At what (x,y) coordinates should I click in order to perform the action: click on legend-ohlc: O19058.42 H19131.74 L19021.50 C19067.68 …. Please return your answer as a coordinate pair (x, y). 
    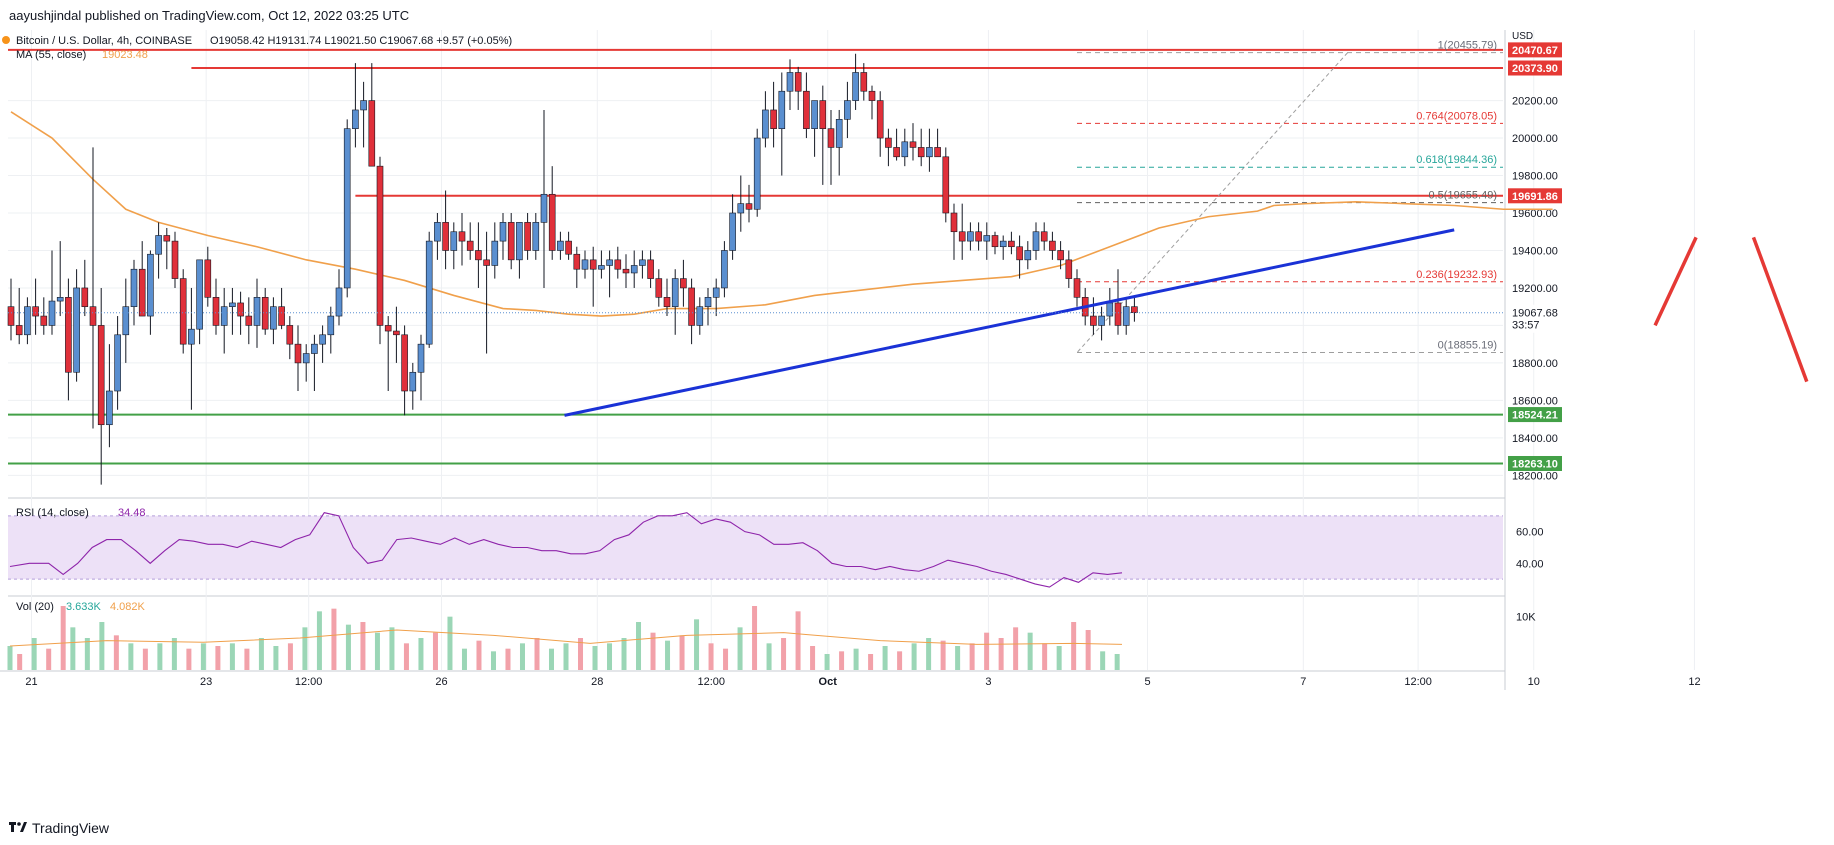
    Looking at the image, I should click on (361, 41).